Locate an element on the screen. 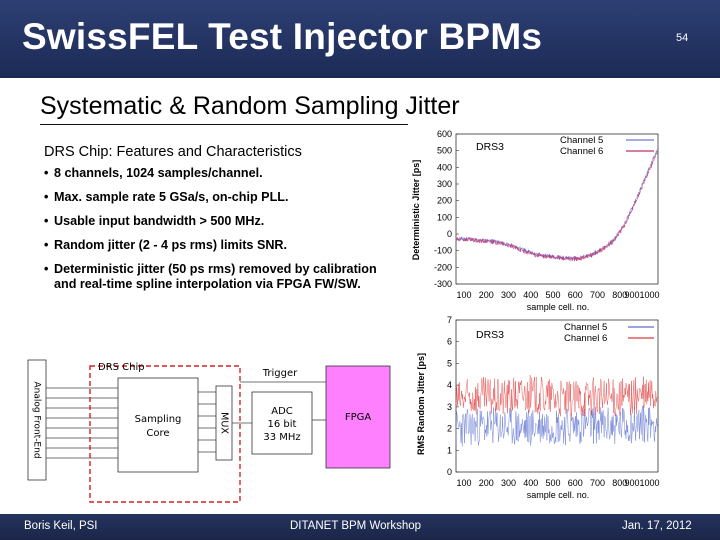  y-tick-label: 300 is located at coordinates (444, 184).